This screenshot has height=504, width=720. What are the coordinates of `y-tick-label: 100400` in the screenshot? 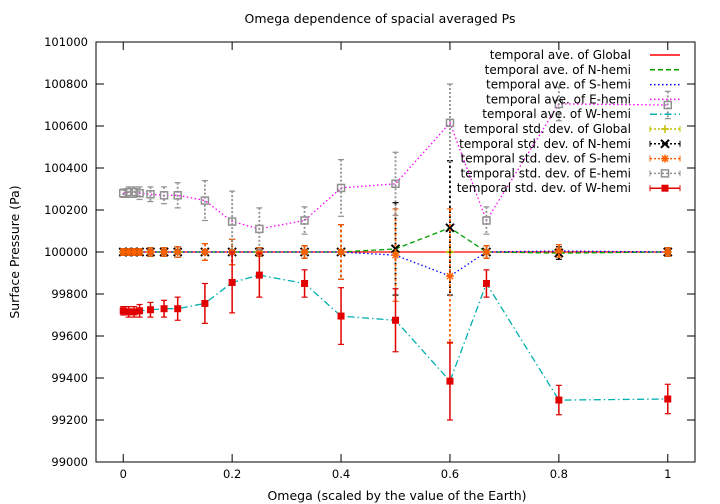 It's located at (66, 168).